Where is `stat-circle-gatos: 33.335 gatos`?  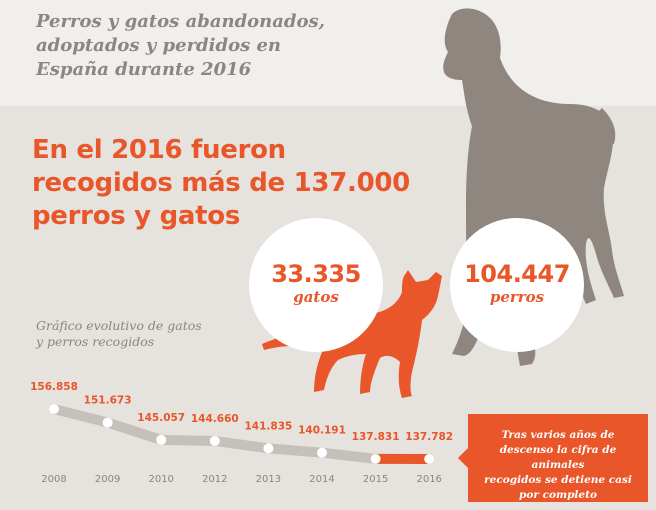 stat-circle-gatos: 33.335 gatos is located at coordinates (316, 285).